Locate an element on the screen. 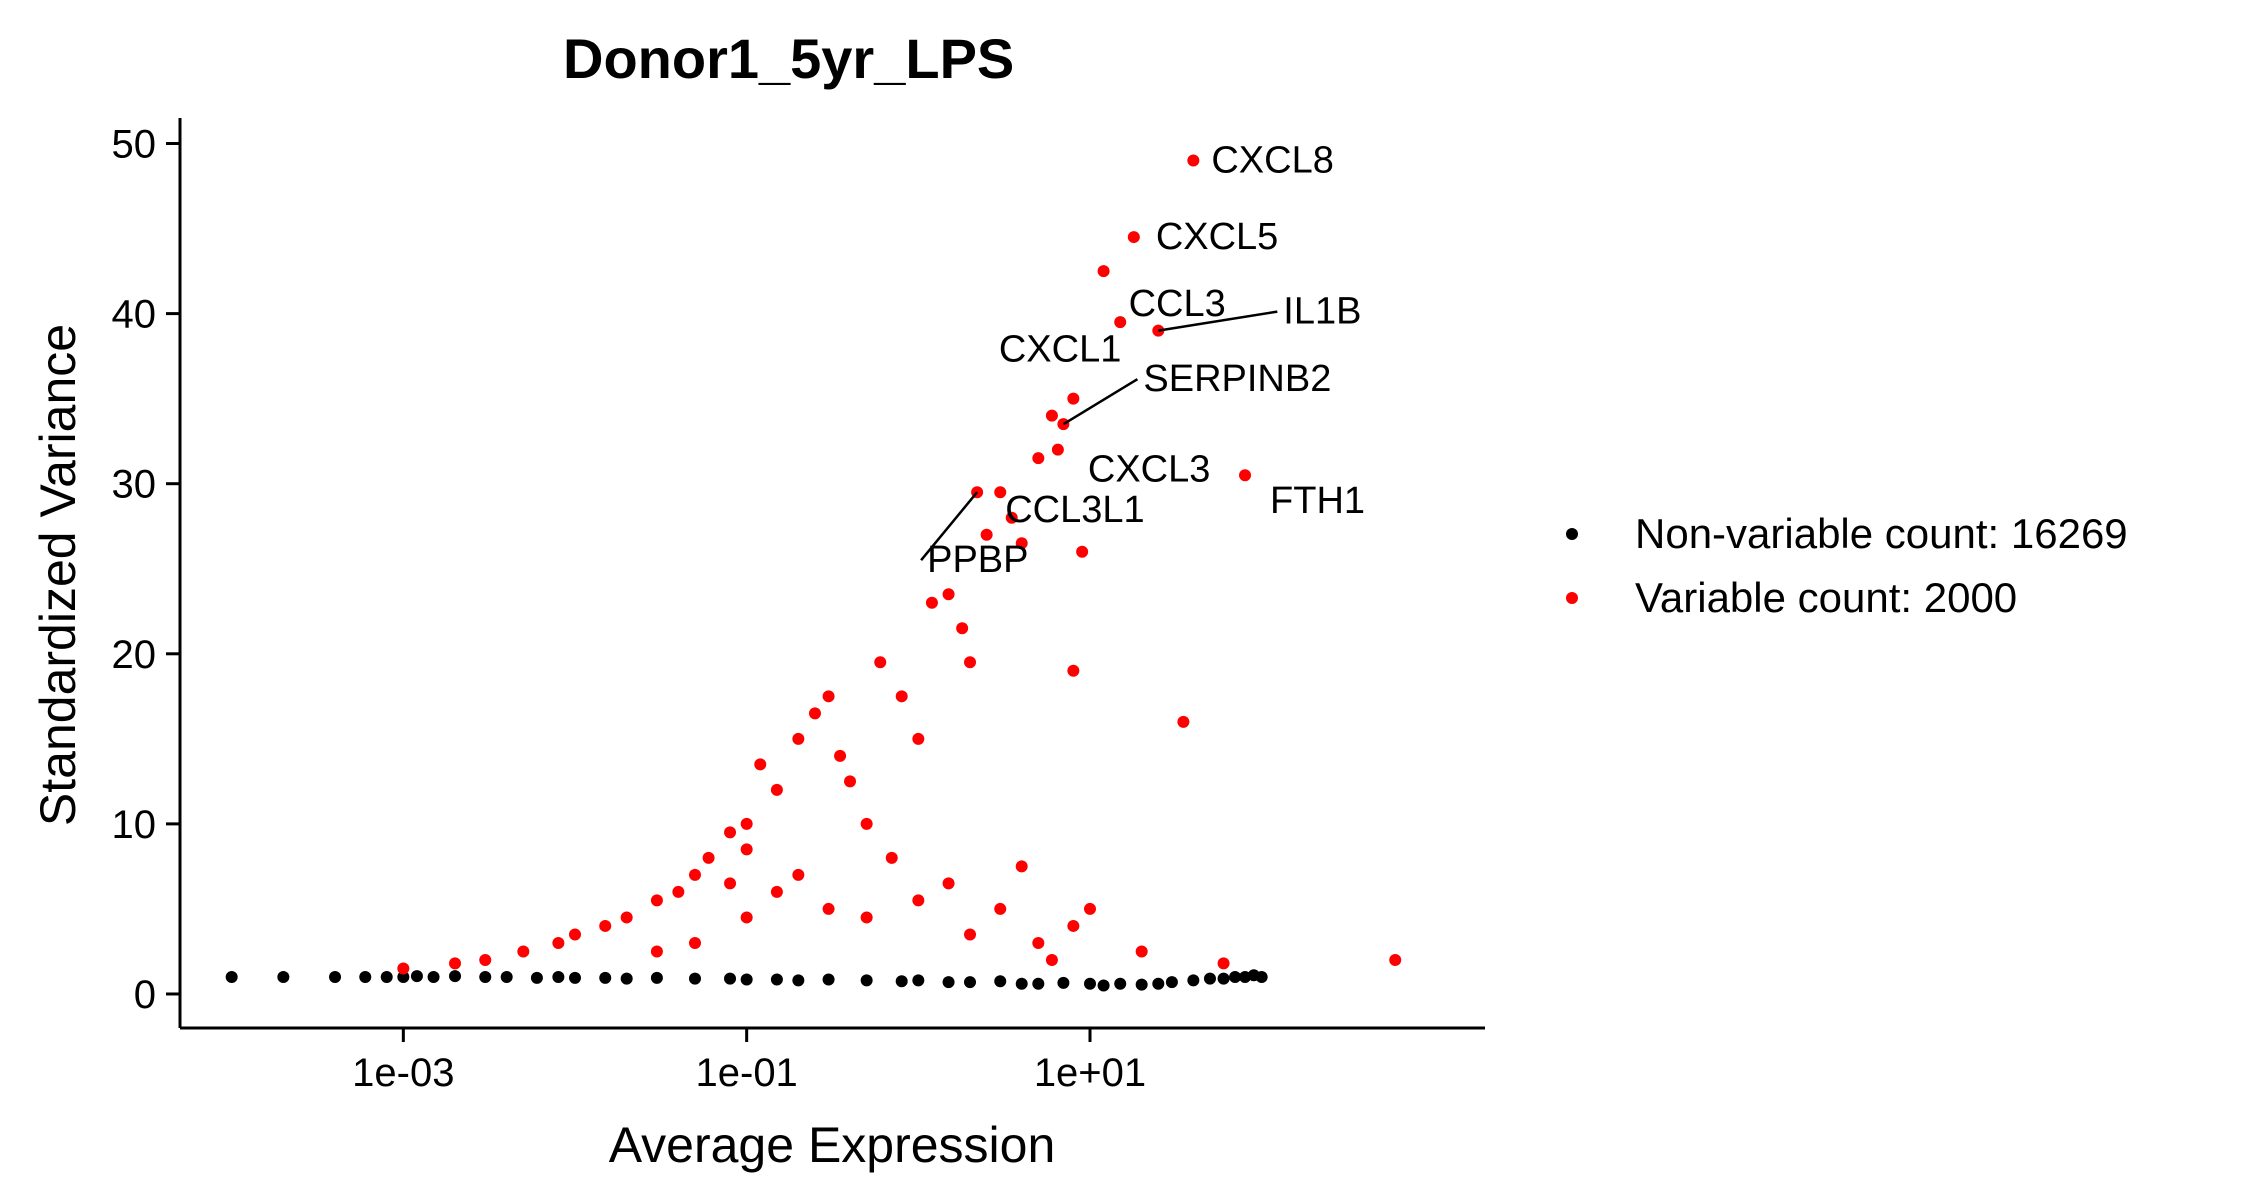 The image size is (2250, 1200). y-axis-label: Standardized Variance is located at coordinates (58, 575).